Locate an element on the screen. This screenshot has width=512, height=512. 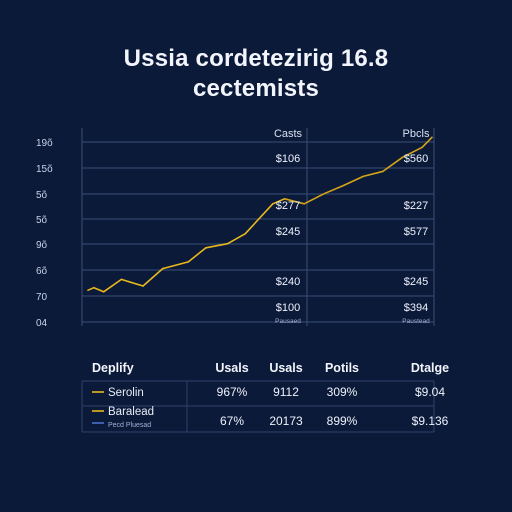
chart-title: Ussia cordetezirig 16.8 cectemists is located at coordinates (256, 74).